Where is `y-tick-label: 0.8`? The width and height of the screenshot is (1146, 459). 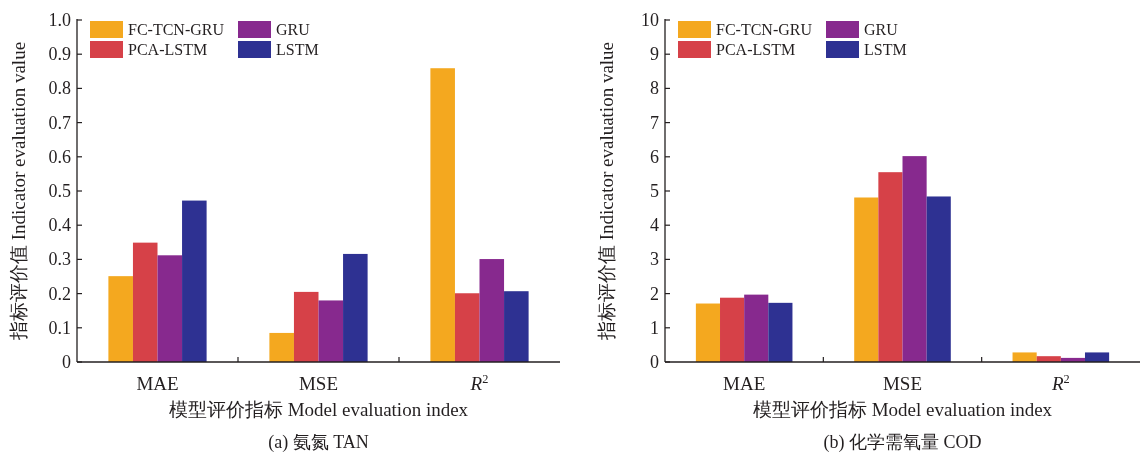 y-tick-label: 0.8 is located at coordinates (59, 88).